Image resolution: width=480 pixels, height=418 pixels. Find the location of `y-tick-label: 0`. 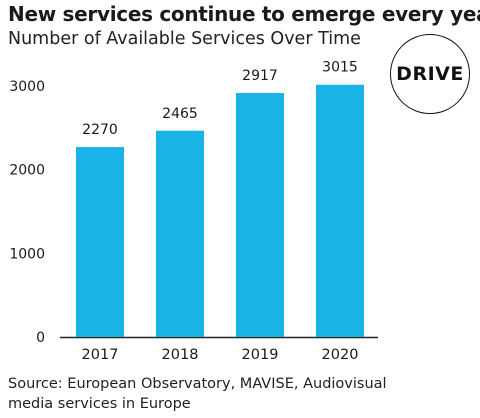

y-tick-label: 0 is located at coordinates (40, 338).